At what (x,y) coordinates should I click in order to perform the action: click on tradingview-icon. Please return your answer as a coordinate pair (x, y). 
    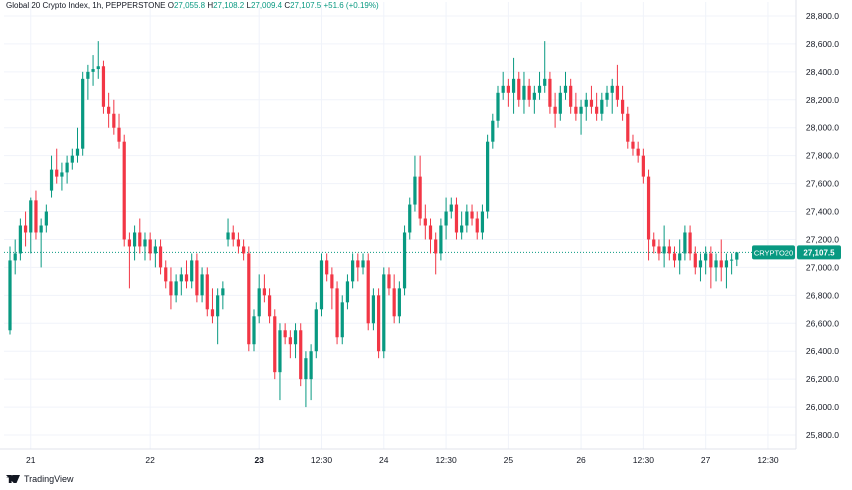
    Looking at the image, I should click on (13, 479).